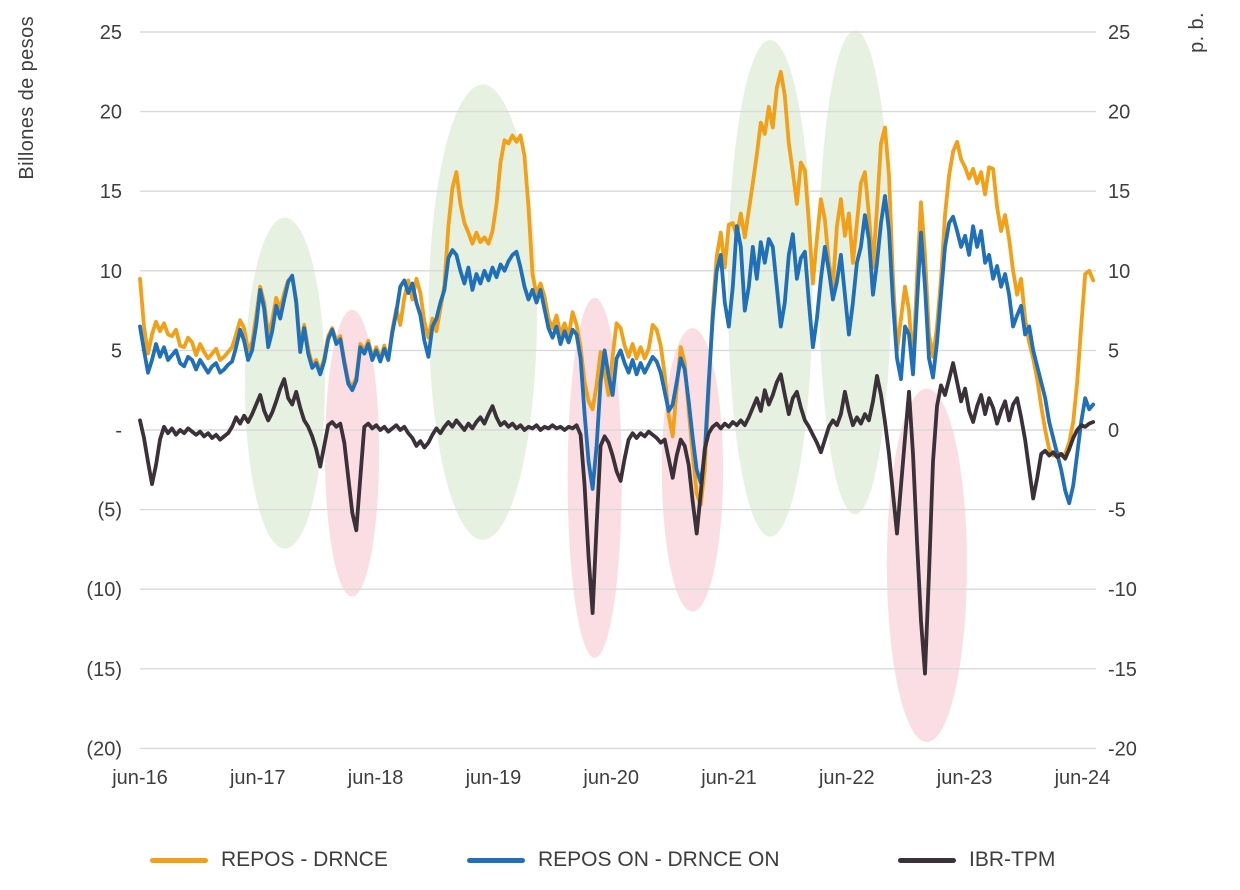 The height and width of the screenshot is (890, 1240). Describe the element at coordinates (1119, 272) in the screenshot. I see `right-axis-tick-label: 10` at that location.